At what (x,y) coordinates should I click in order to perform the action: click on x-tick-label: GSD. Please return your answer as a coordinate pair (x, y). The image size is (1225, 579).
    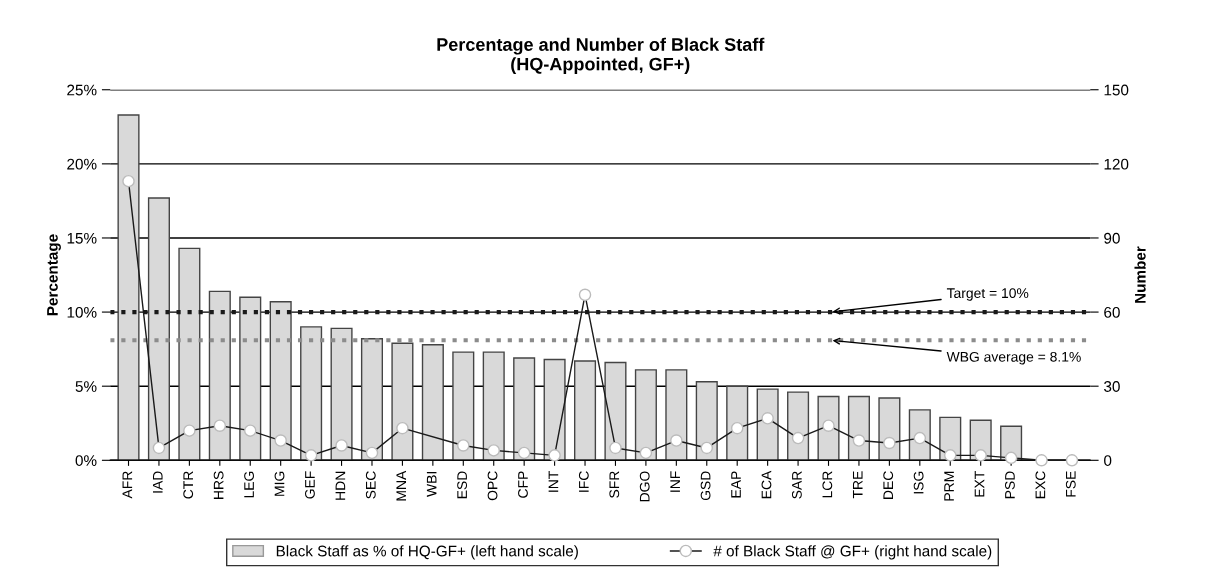
    Looking at the image, I should click on (705, 486).